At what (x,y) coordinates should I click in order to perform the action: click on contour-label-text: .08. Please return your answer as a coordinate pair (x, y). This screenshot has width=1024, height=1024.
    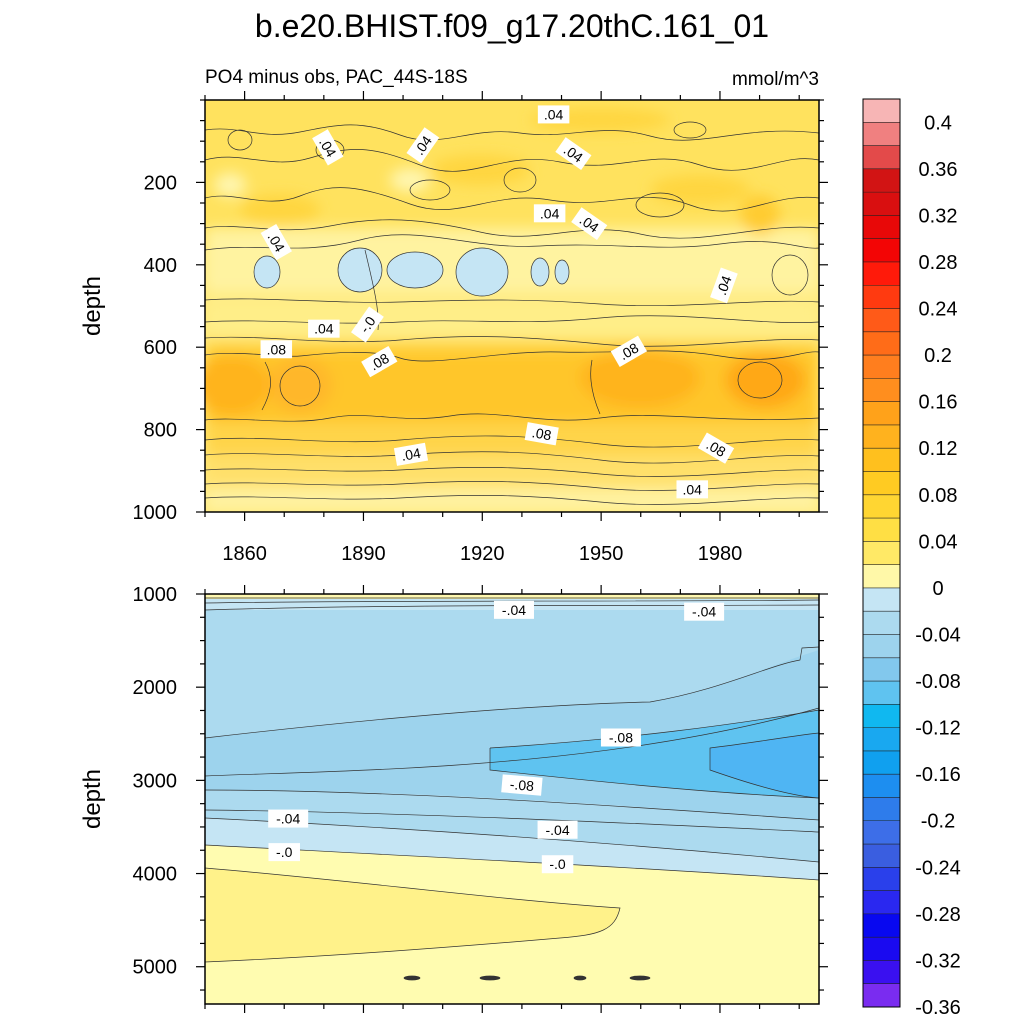
    Looking at the image, I should click on (277, 349).